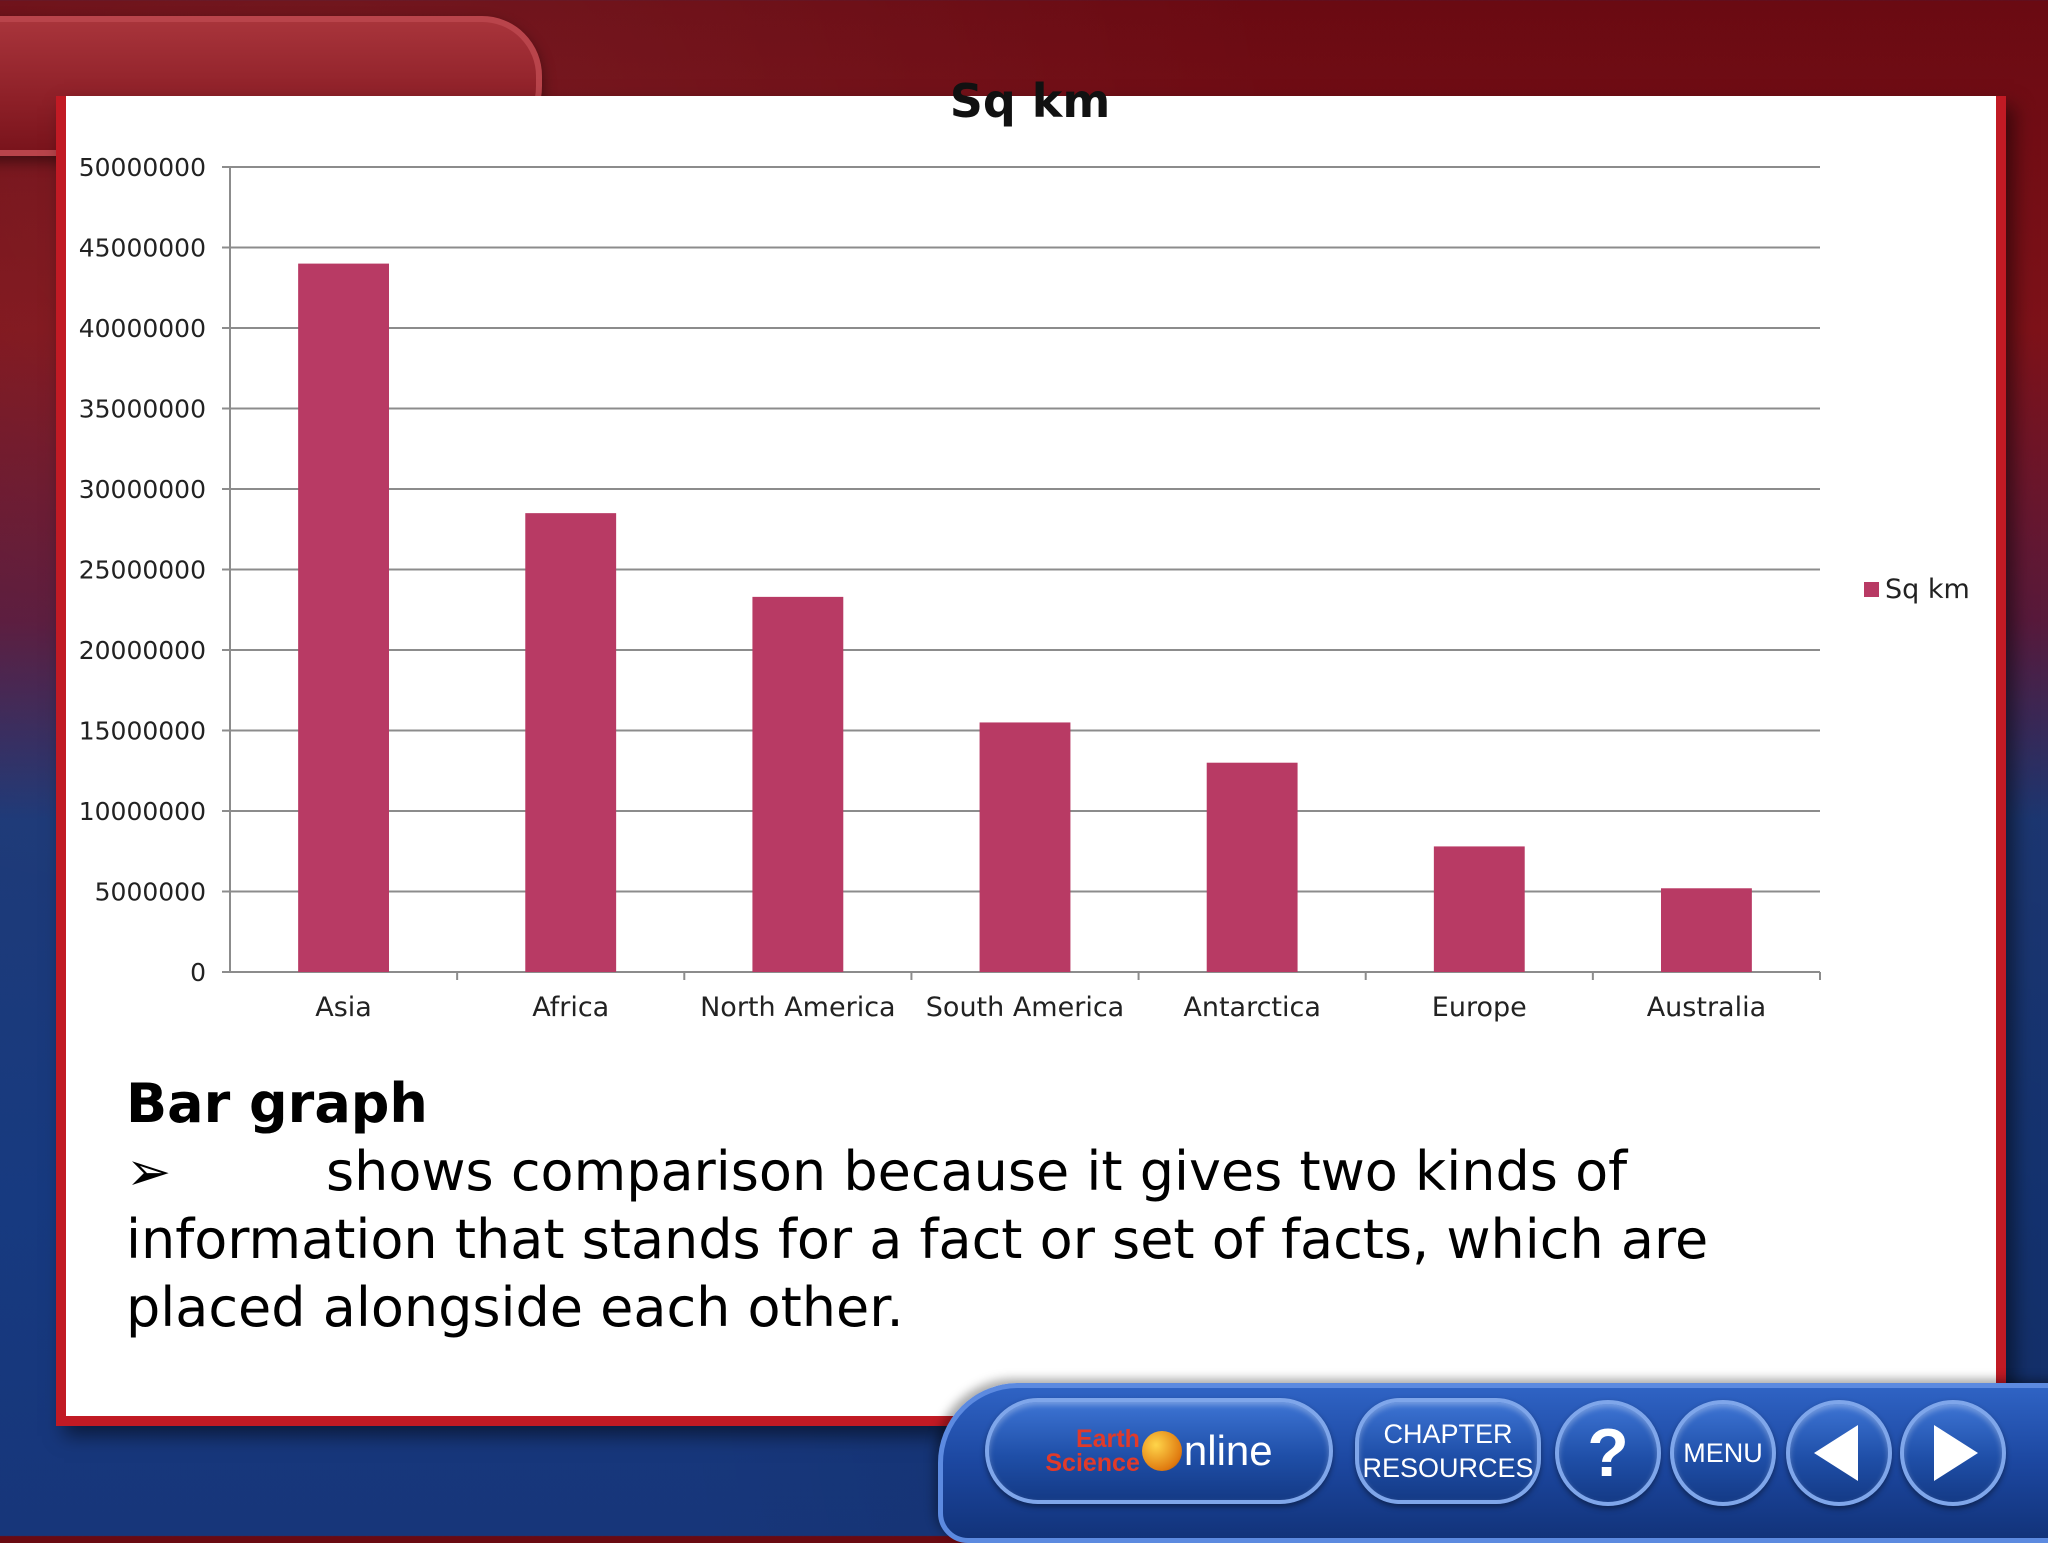 This screenshot has height=1543, width=2048. Describe the element at coordinates (1871, 589) in the screenshot. I see `legend-swatch` at that location.